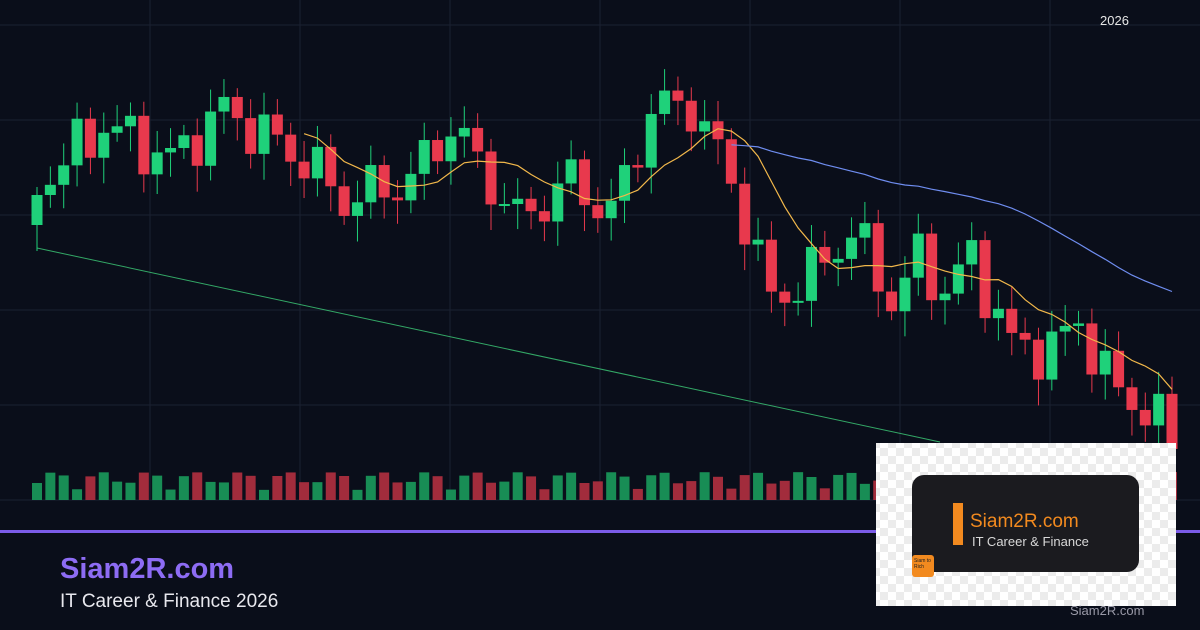 Image resolution: width=1200 pixels, height=630 pixels. I want to click on logo-badge-text: Siam to Rich, so click(922, 564).